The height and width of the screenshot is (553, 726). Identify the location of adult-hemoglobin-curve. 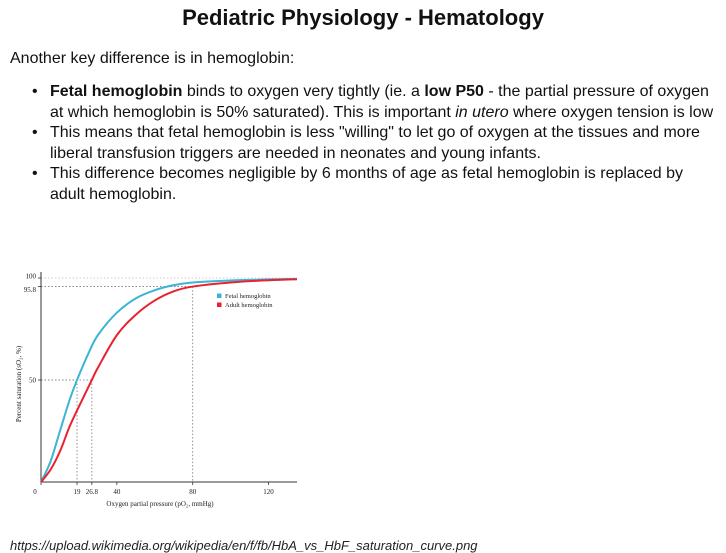
(169, 380).